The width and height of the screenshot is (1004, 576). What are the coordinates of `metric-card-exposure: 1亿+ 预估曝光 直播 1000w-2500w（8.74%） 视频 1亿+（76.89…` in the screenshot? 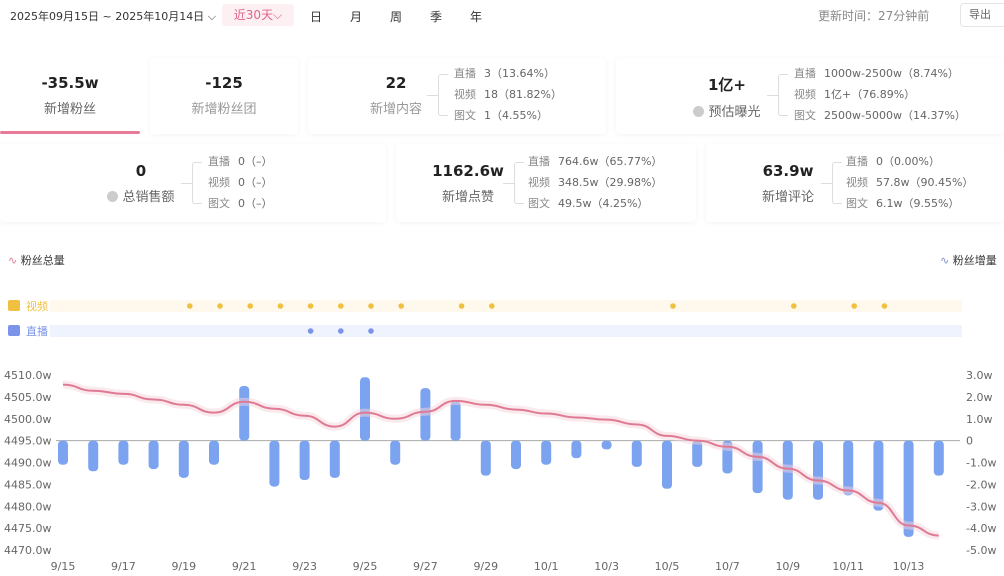 It's located at (810, 96).